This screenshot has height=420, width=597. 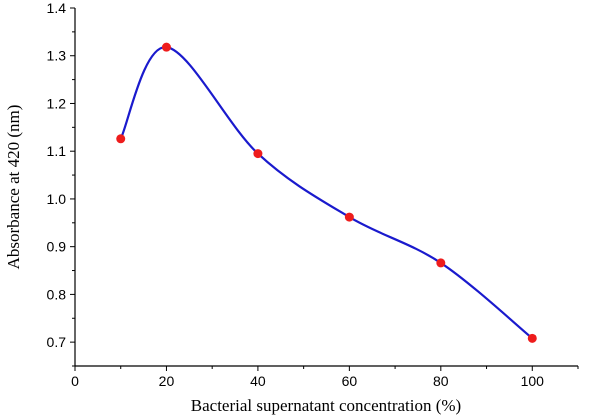 I want to click on y-tick-label: 1.1, so click(x=57, y=151).